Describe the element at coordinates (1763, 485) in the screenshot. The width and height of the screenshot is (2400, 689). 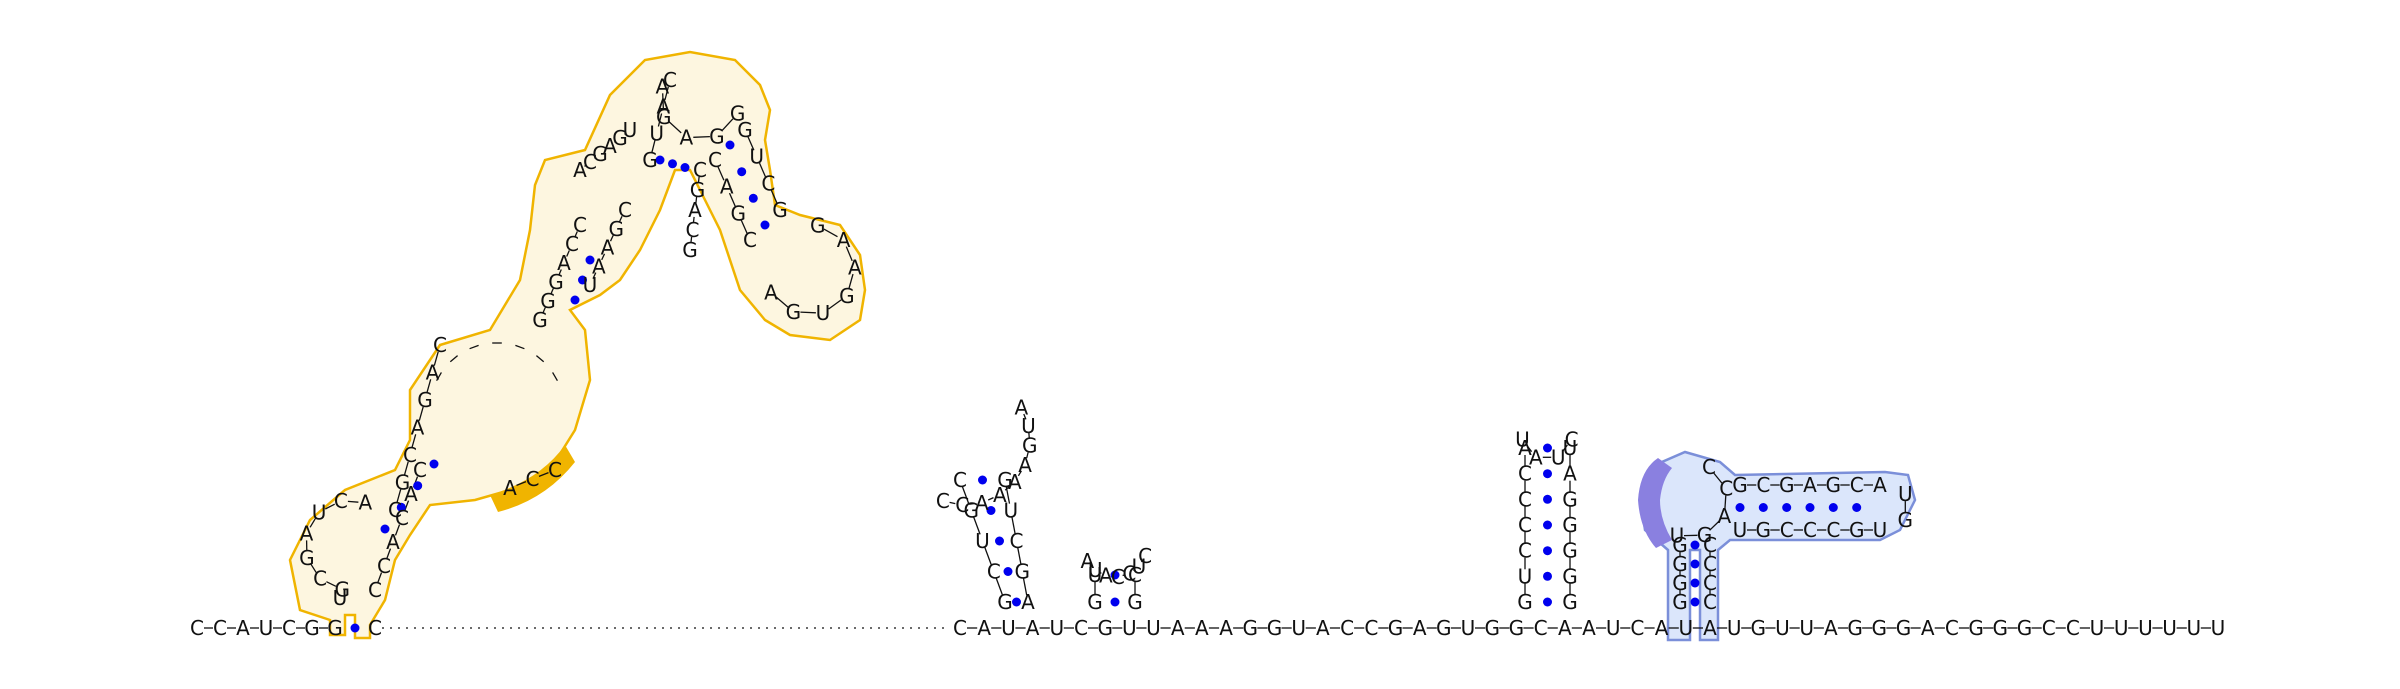
I see `blue-hairpin-top-nucleotide: C` at that location.